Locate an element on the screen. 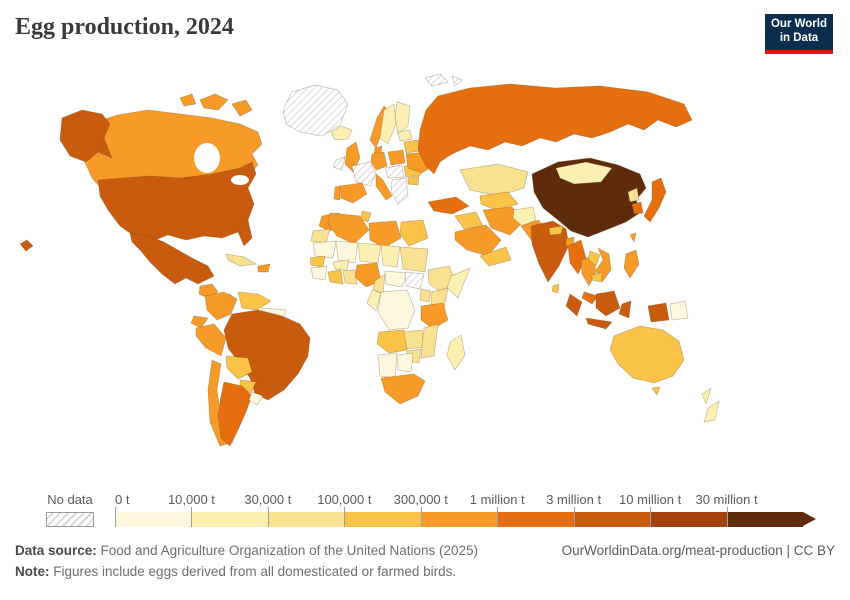  country-guinea is located at coordinates (319, 273).